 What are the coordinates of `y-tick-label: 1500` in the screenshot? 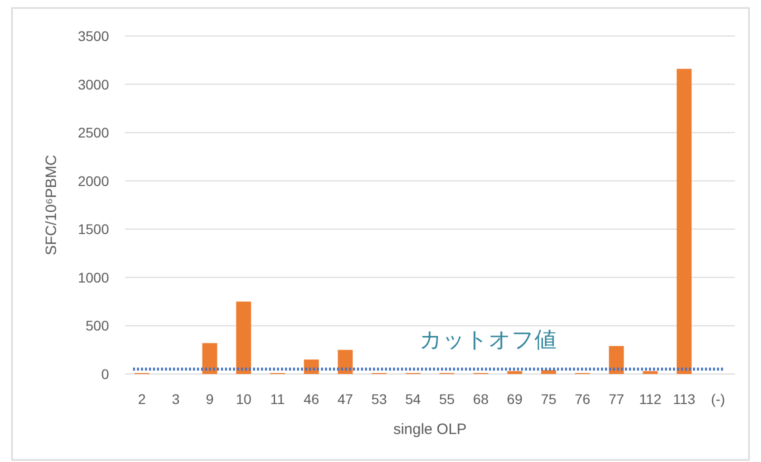 It's located at (94, 229).